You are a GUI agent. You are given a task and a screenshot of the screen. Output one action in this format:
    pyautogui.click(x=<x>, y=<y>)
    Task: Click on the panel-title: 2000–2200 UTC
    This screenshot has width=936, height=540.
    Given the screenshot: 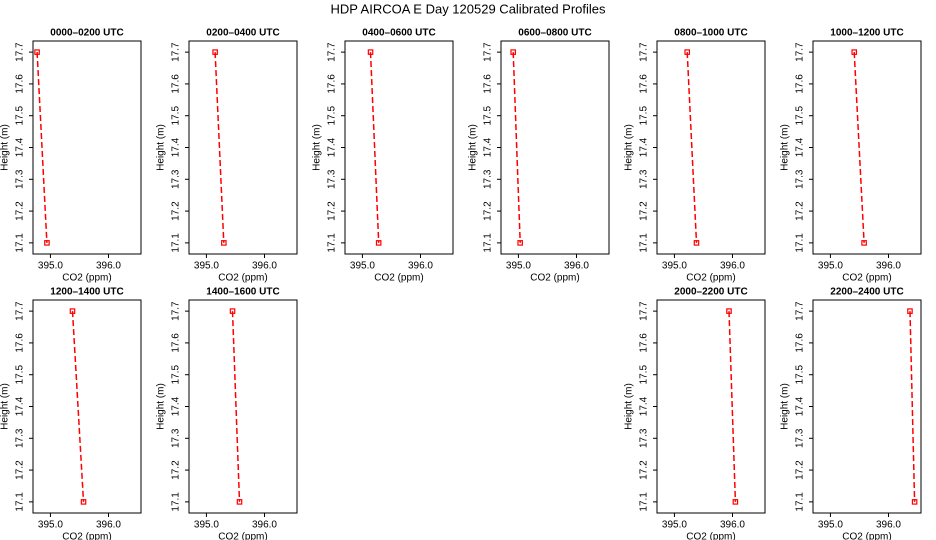 What is the action you would take?
    pyautogui.click(x=710, y=292)
    